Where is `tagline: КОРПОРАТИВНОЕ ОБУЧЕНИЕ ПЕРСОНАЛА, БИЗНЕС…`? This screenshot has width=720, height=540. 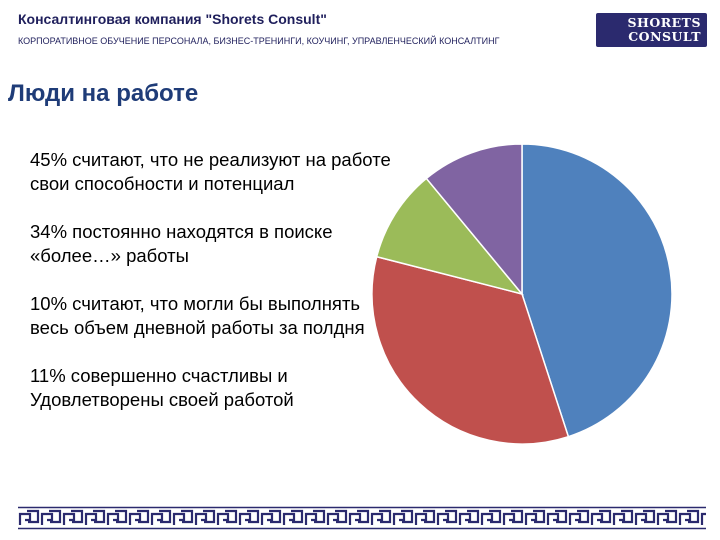
tagline: КОРПОРАТИВНОЕ ОБУЧЕНИЕ ПЕРСОНАЛА, БИЗНЕС… is located at coordinates (259, 41).